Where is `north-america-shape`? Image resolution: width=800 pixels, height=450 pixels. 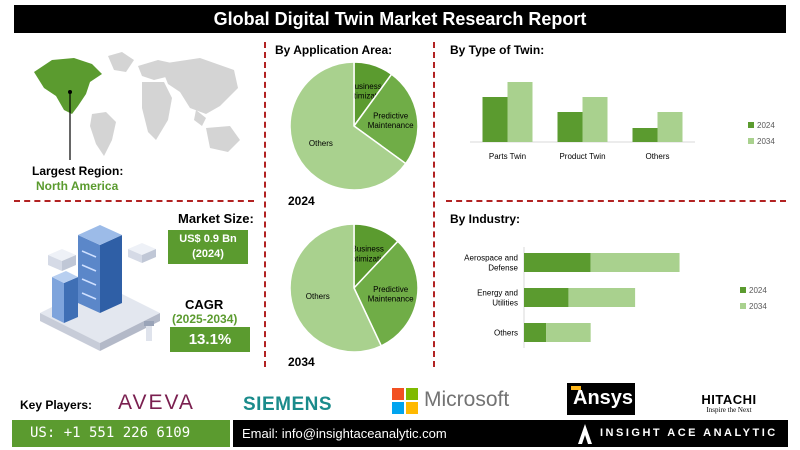
north-america-shape is located at coordinates (68, 86).